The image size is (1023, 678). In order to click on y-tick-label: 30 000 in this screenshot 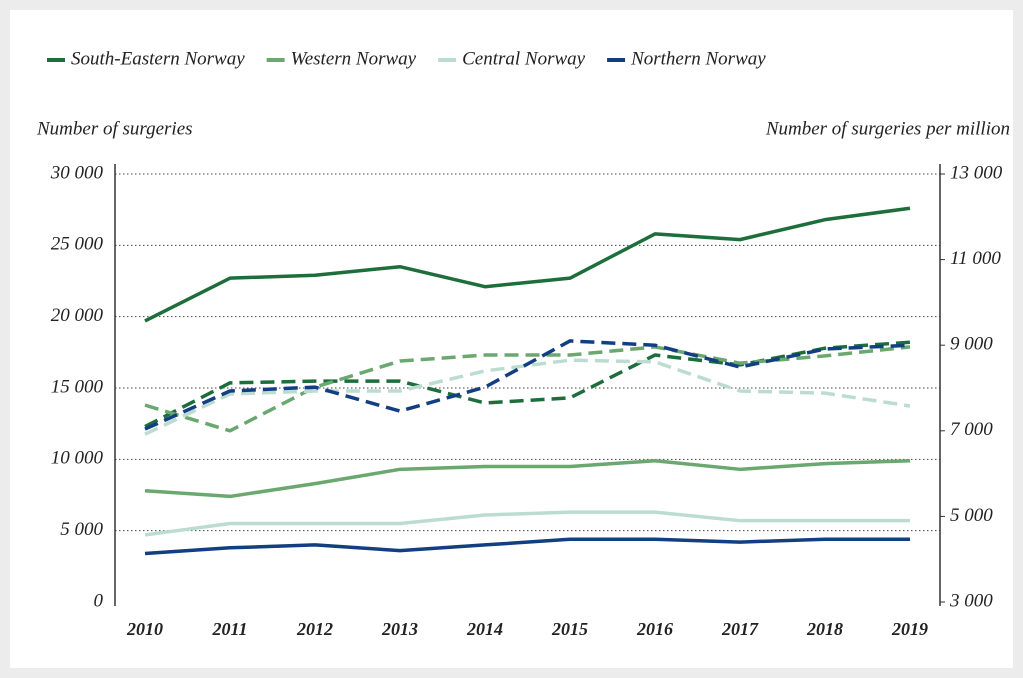, I will do `click(77, 172)`.